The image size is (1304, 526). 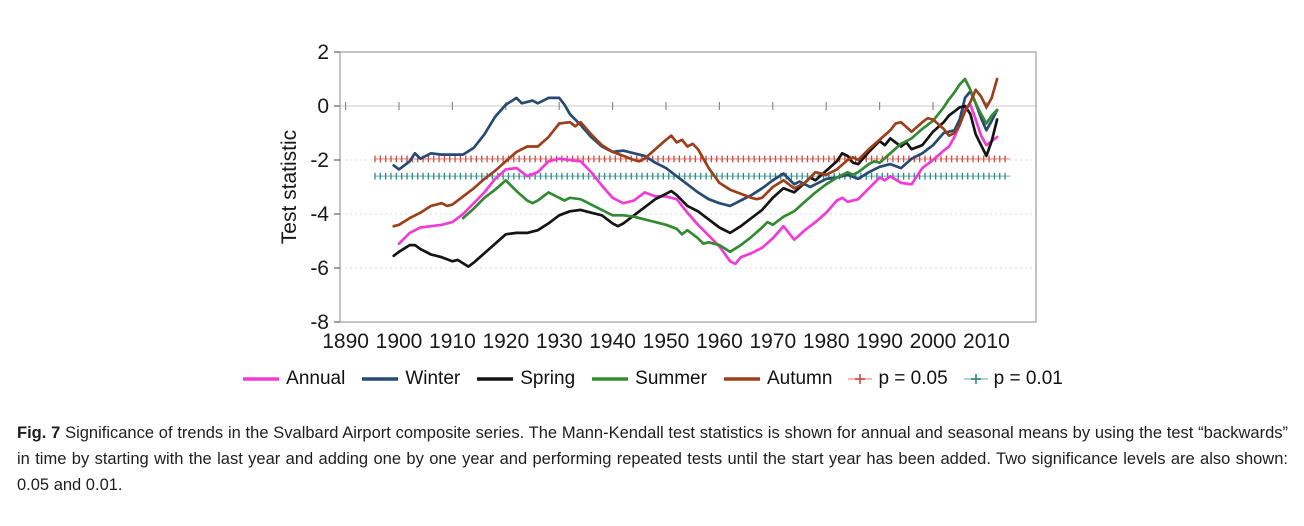 What do you see at coordinates (548, 378) in the screenshot?
I see `legend-label: Spring` at bounding box center [548, 378].